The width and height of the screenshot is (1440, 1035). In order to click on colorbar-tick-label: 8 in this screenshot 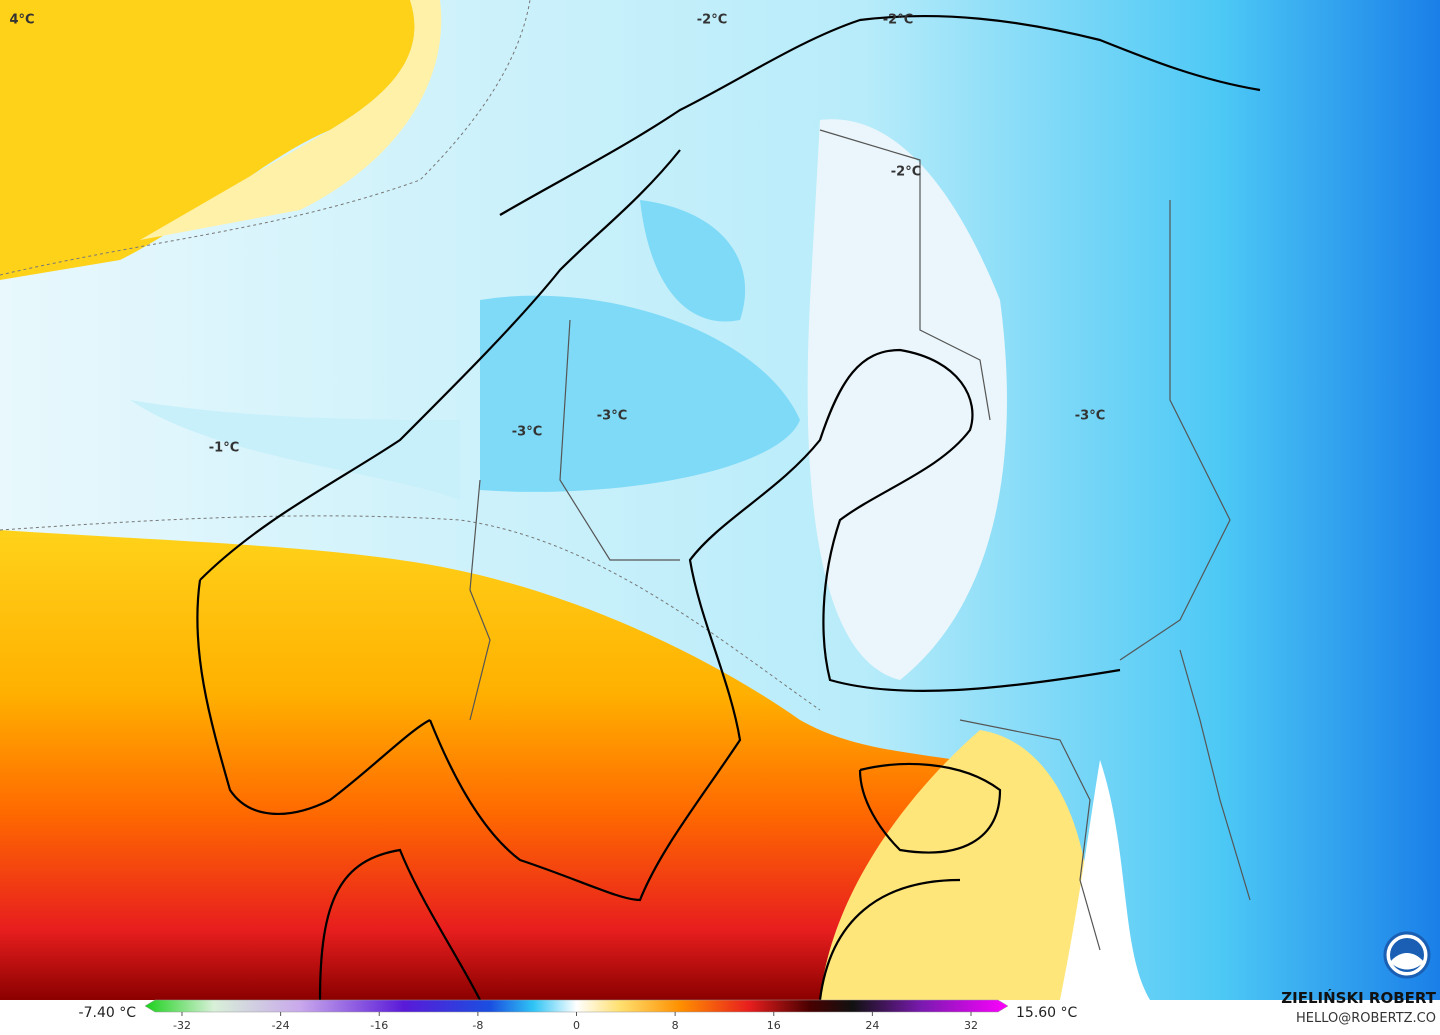, I will do `click(675, 1025)`.